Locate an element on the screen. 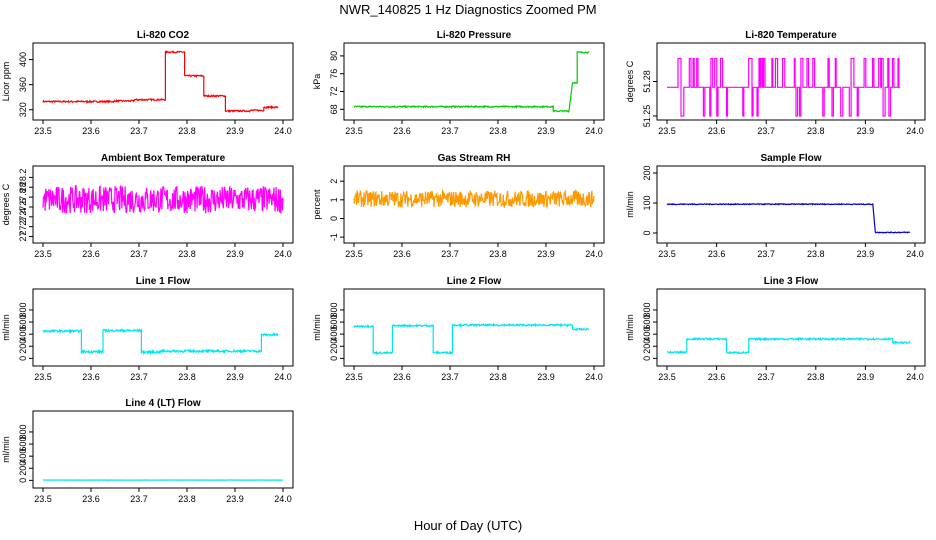 This screenshot has height=540, width=936. y-tick-label: 72 is located at coordinates (334, 92).